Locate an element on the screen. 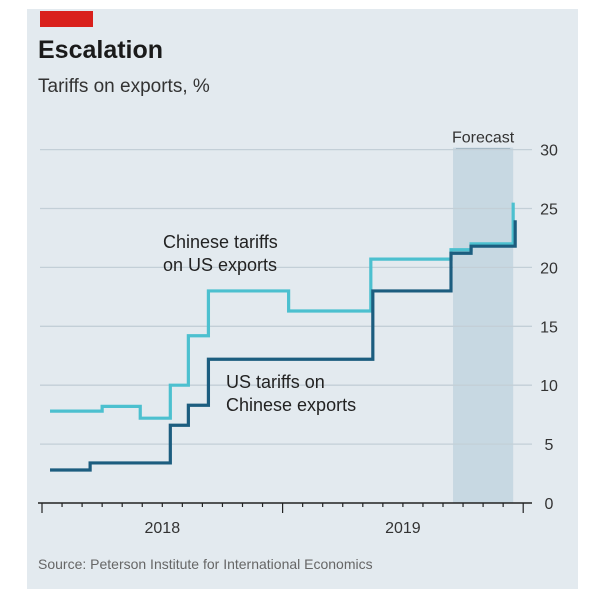 This screenshot has width=600, height=600. y-tick-label: 10 is located at coordinates (549, 386).